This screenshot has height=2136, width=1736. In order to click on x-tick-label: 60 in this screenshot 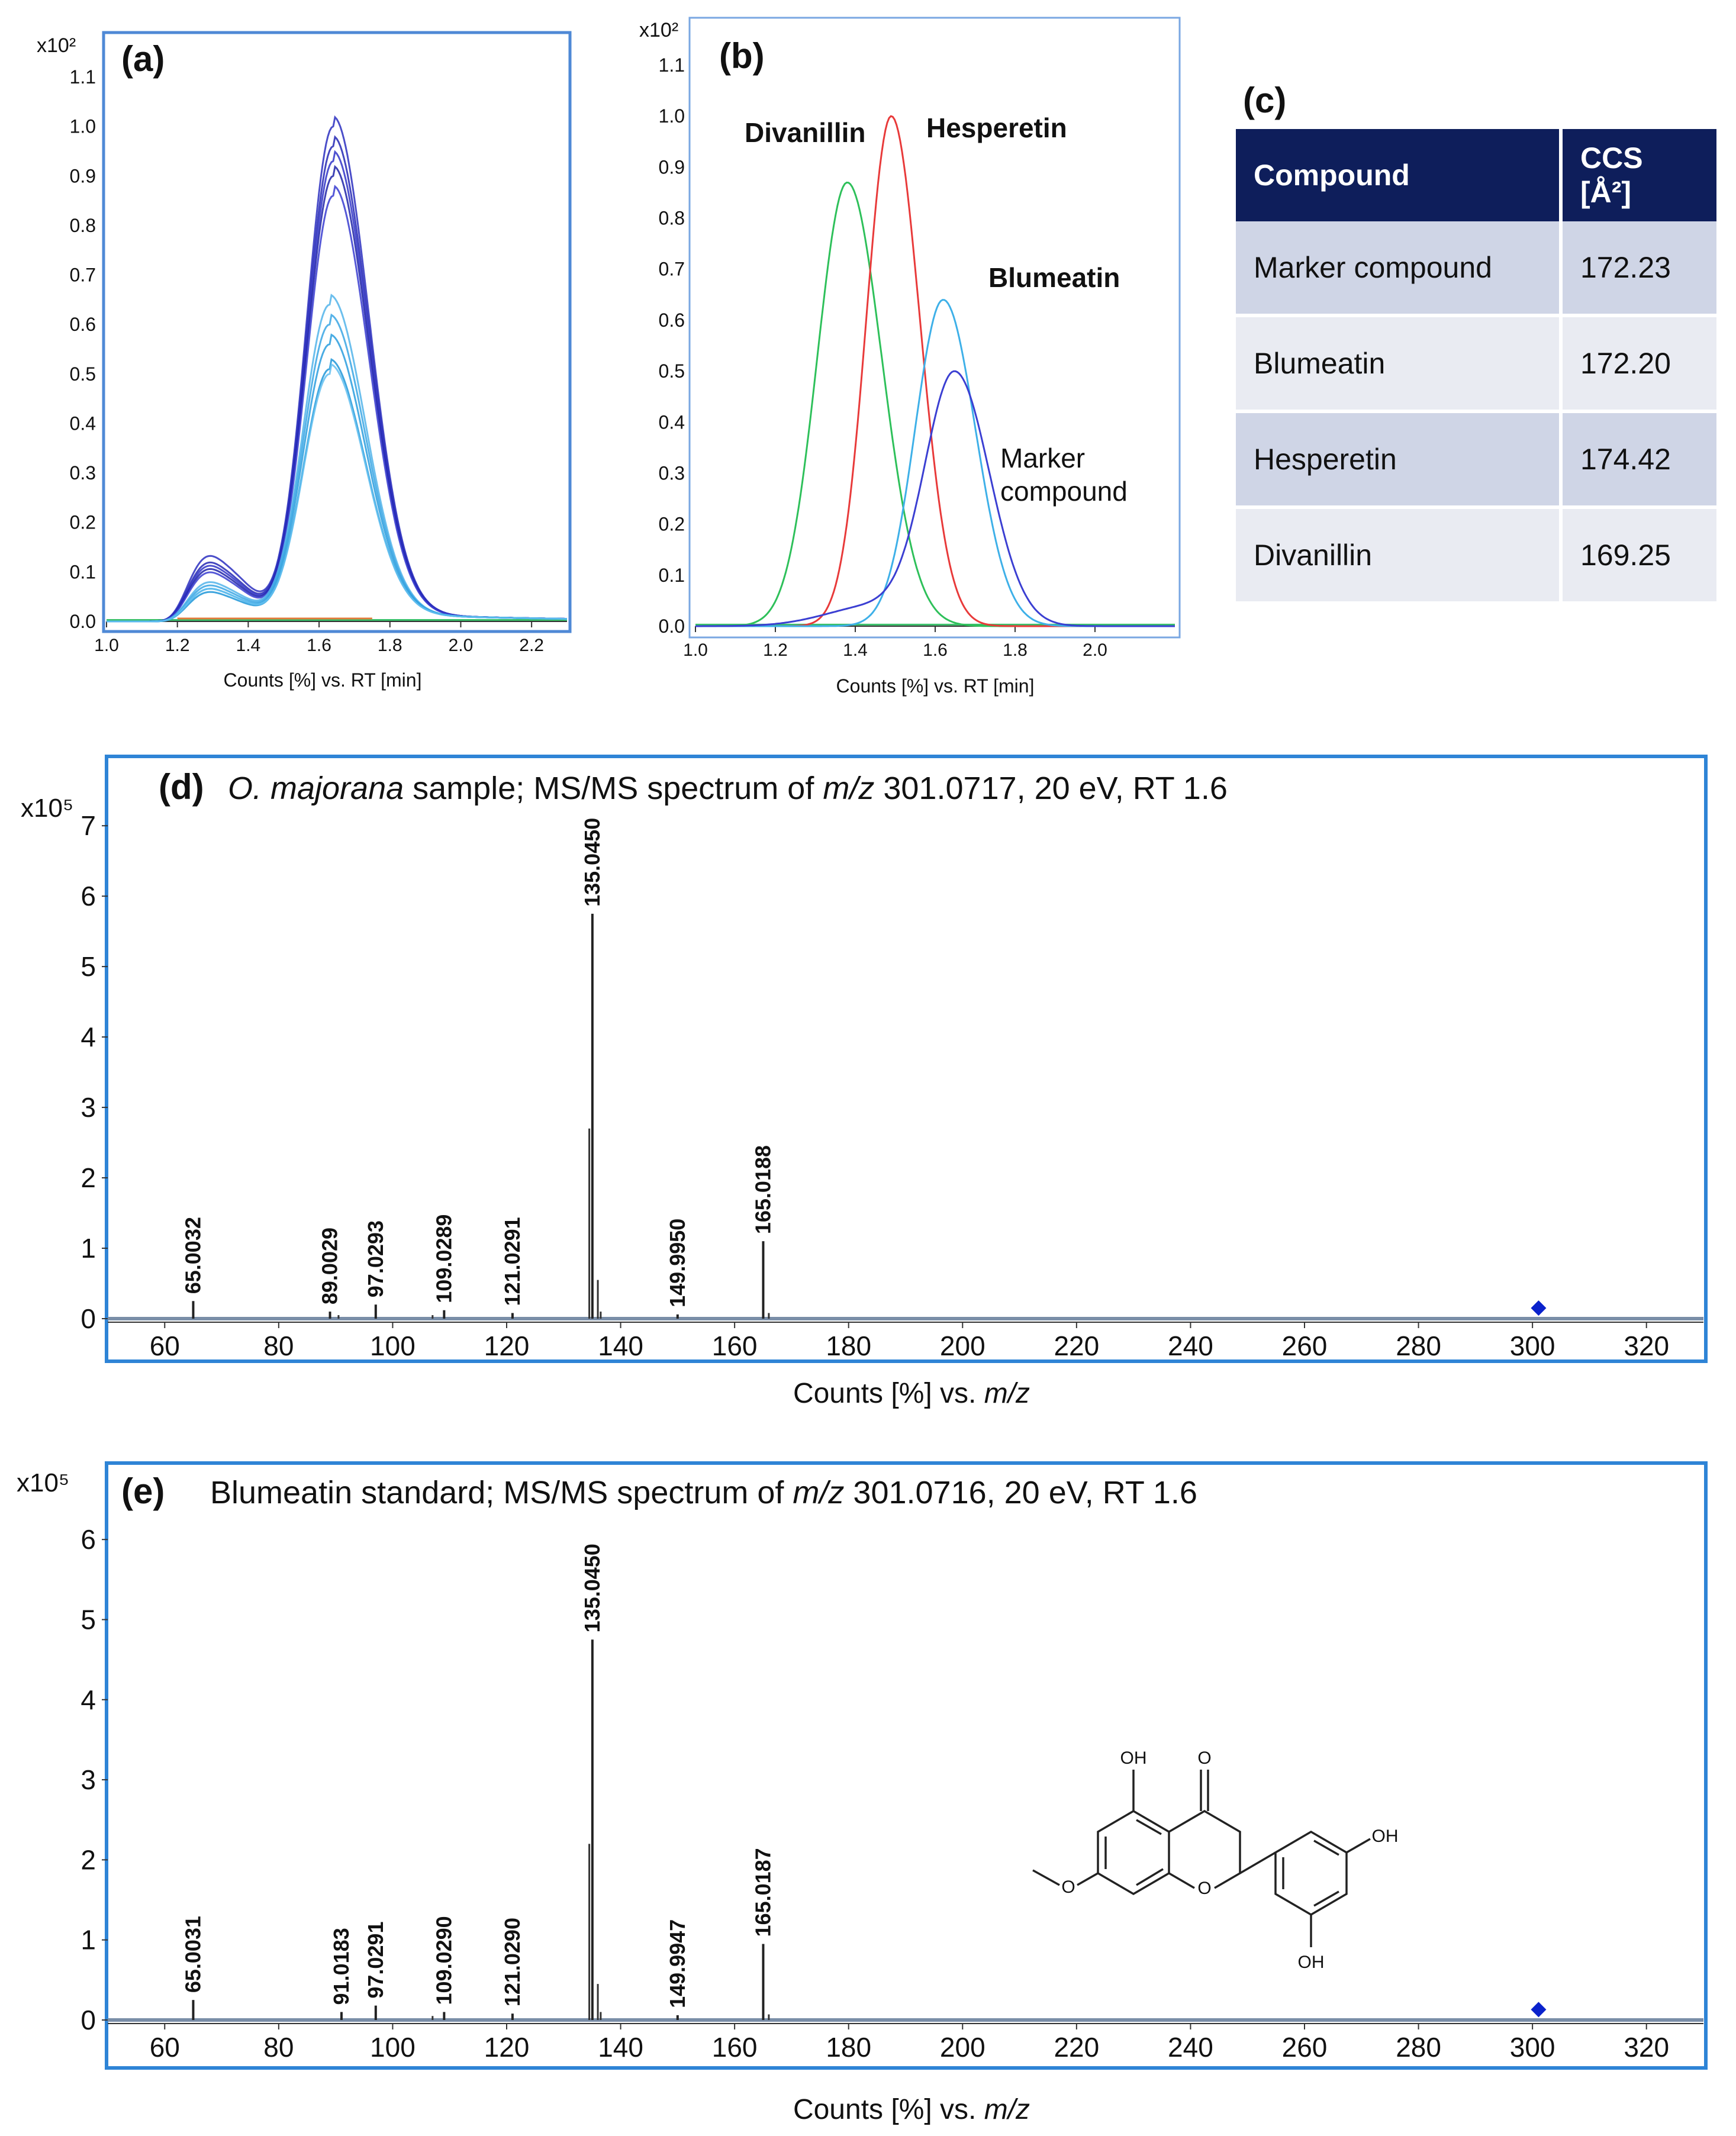, I will do `click(165, 1345)`.